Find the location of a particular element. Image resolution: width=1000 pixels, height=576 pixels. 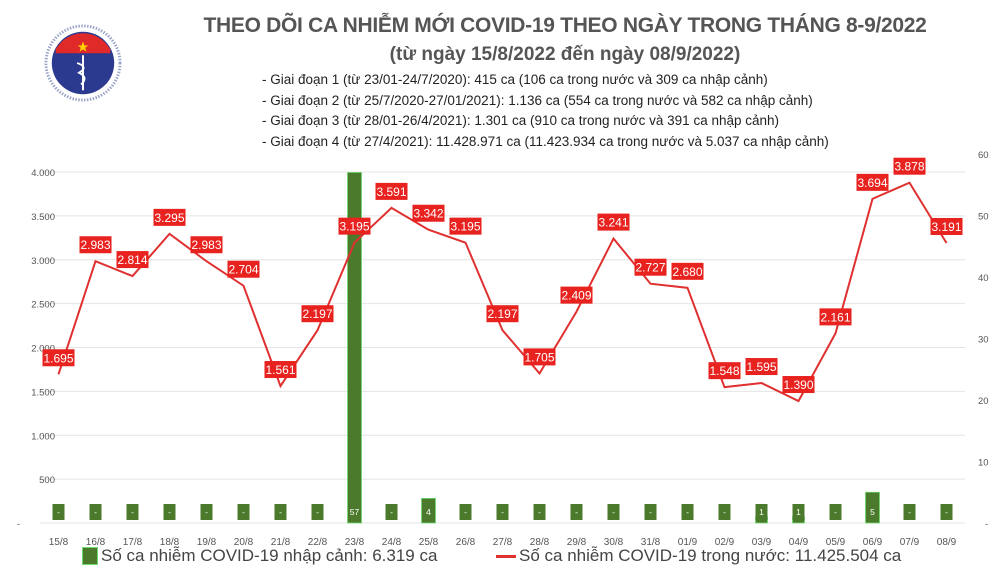

line-data-label: 1.595 is located at coordinates (761, 367).